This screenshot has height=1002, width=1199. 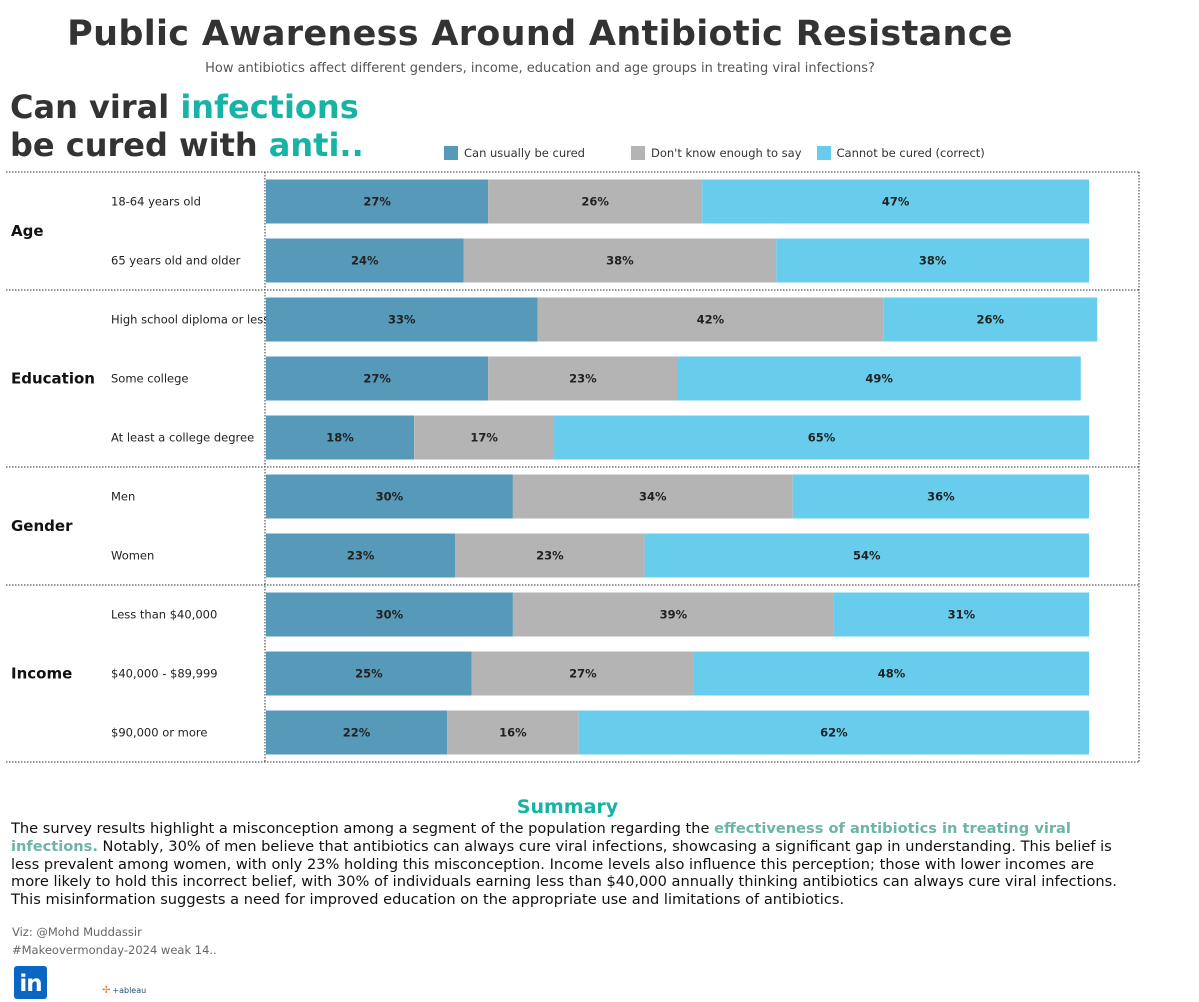 What do you see at coordinates (27, 231) in the screenshot?
I see `group-label-age: Age` at bounding box center [27, 231].